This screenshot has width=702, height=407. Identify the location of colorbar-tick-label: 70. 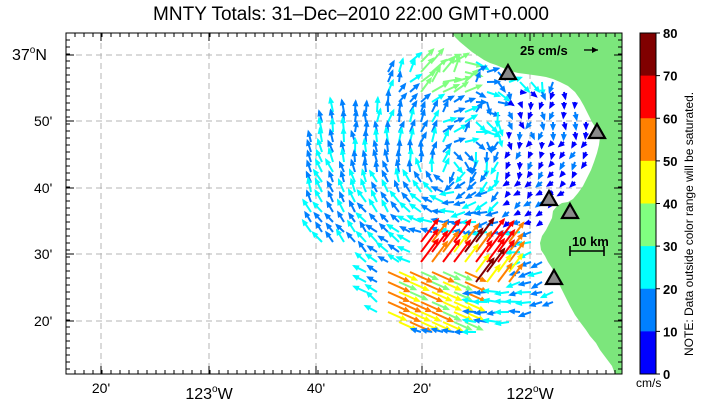
(670, 76).